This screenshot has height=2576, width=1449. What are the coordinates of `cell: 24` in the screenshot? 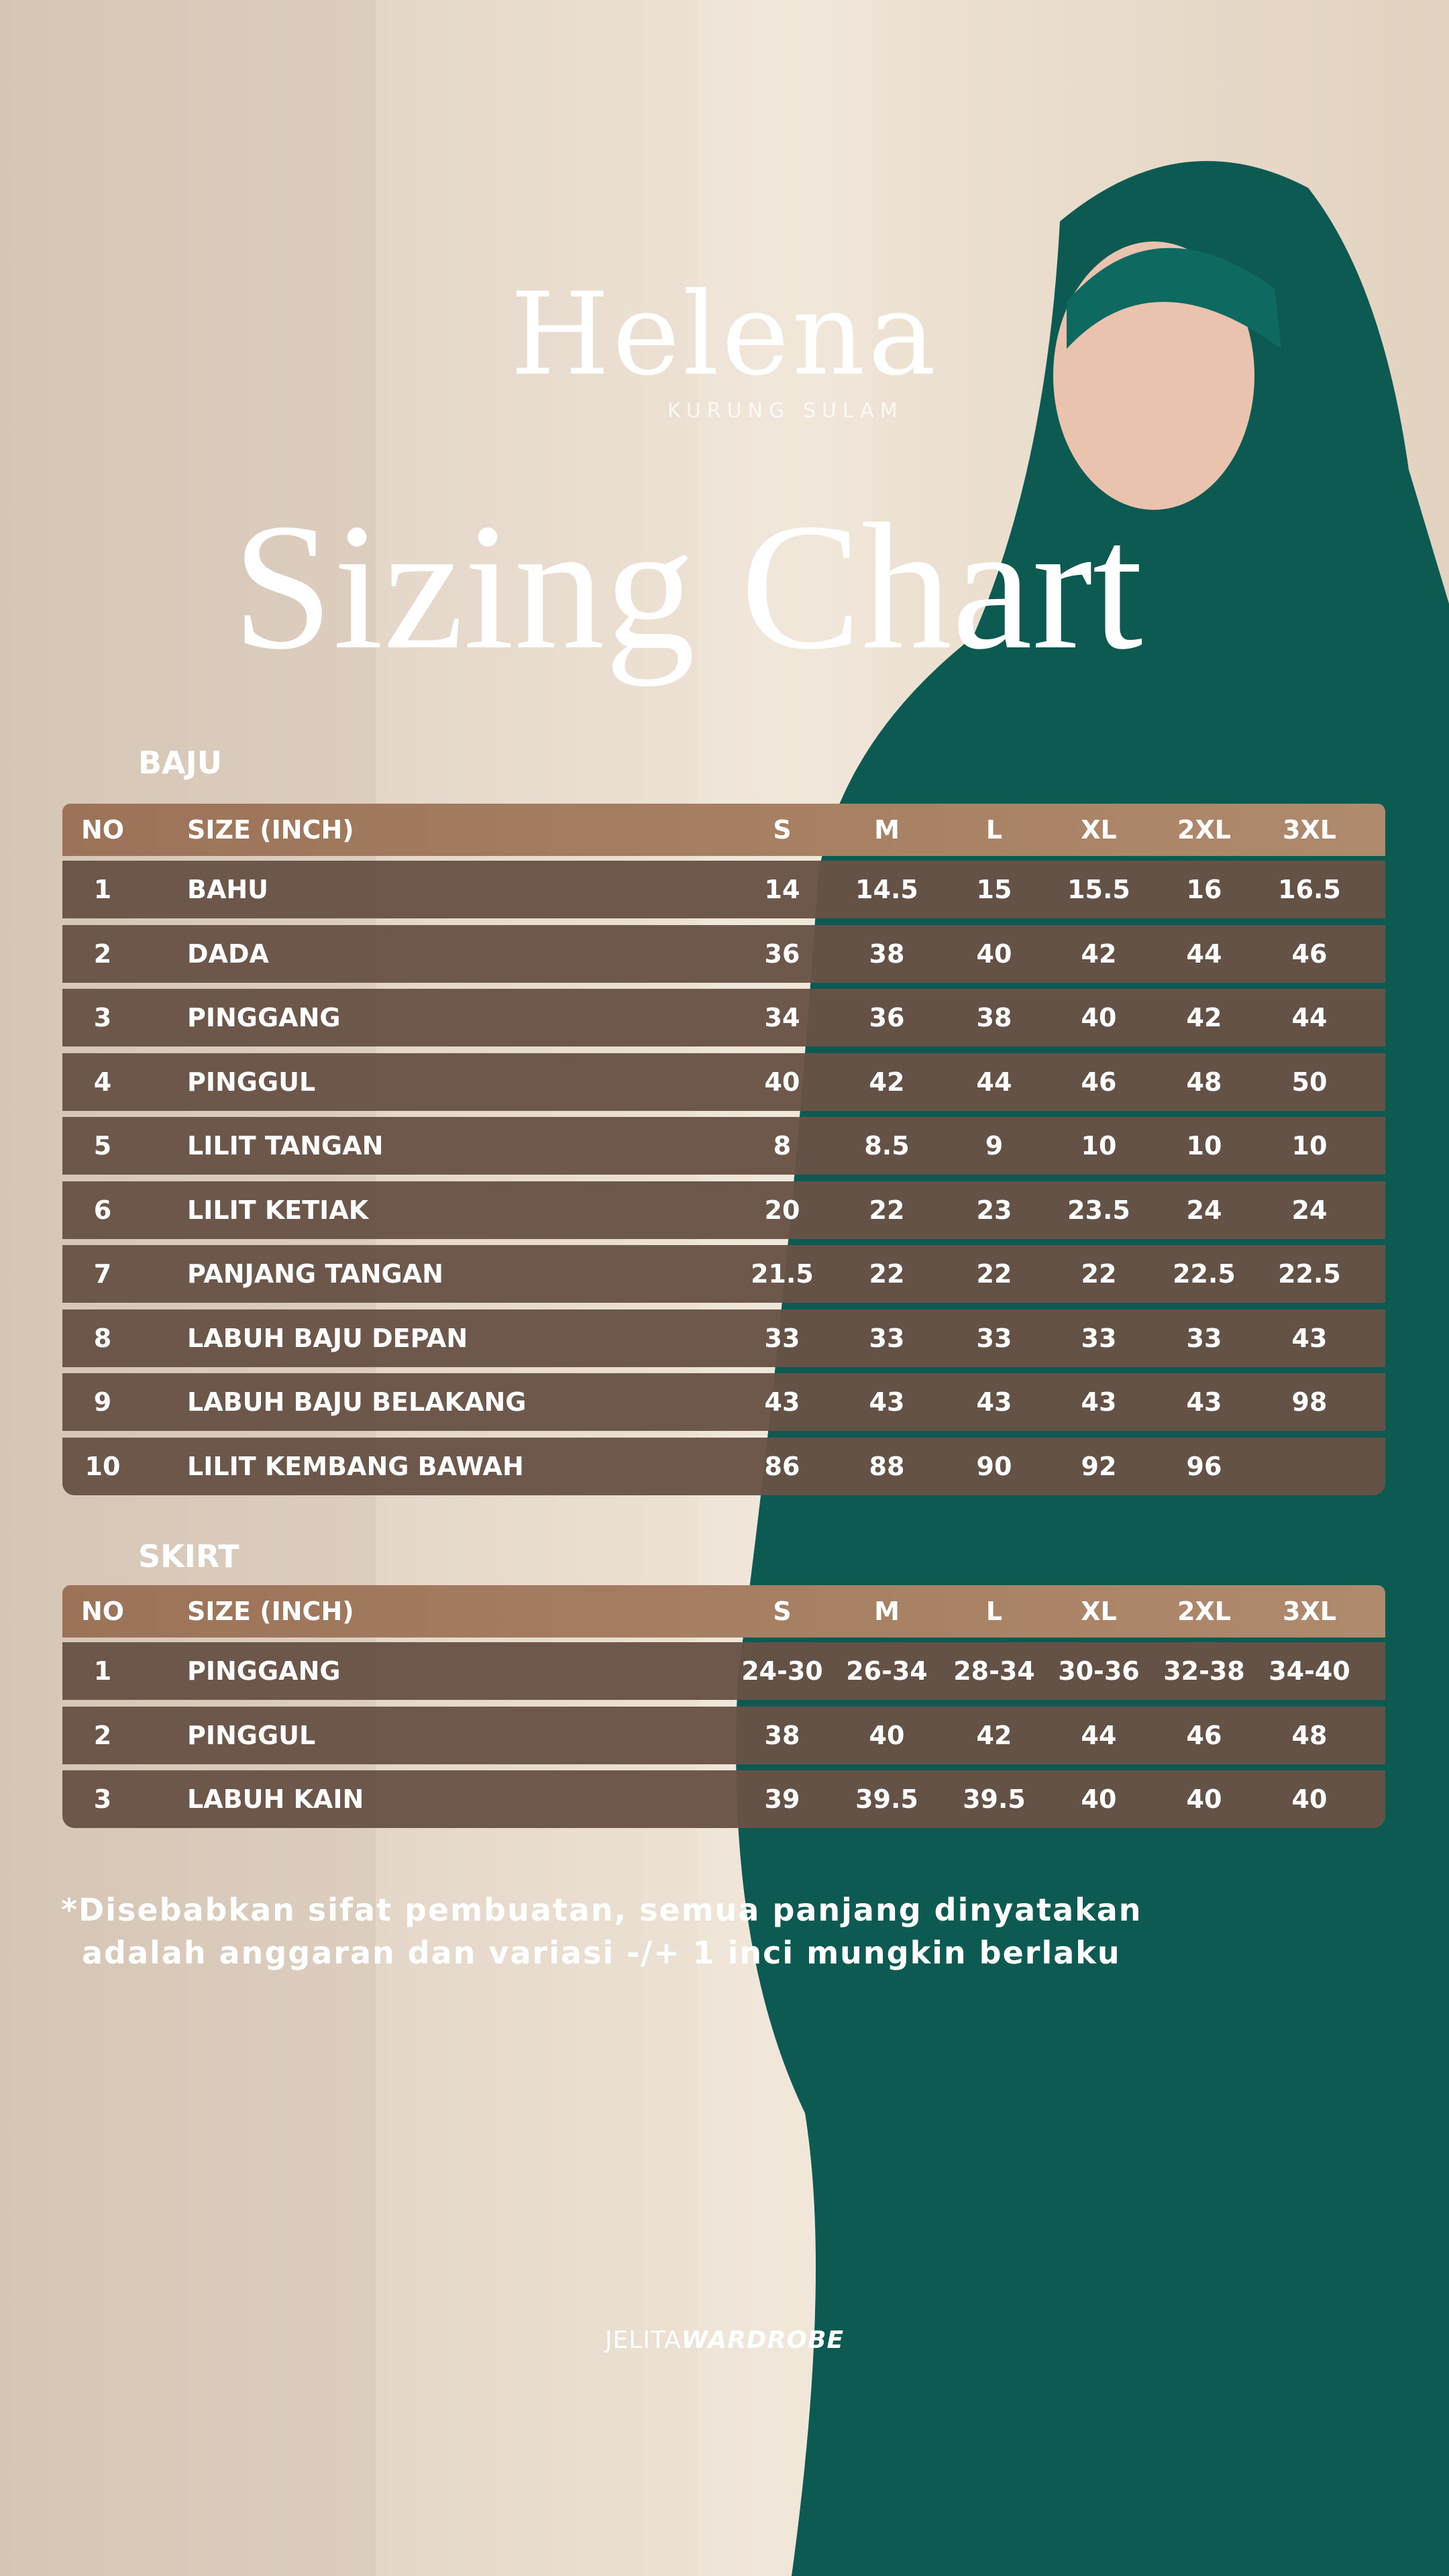 It's located at (1309, 1210).